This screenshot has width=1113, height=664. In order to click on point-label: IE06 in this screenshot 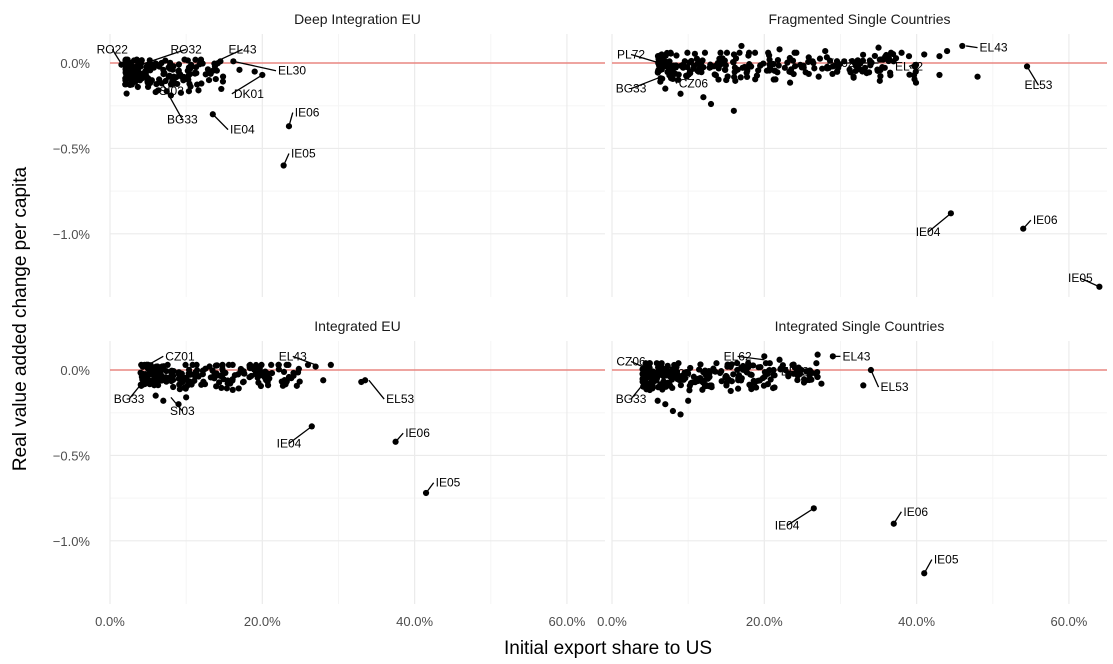, I will do `click(417, 433)`.